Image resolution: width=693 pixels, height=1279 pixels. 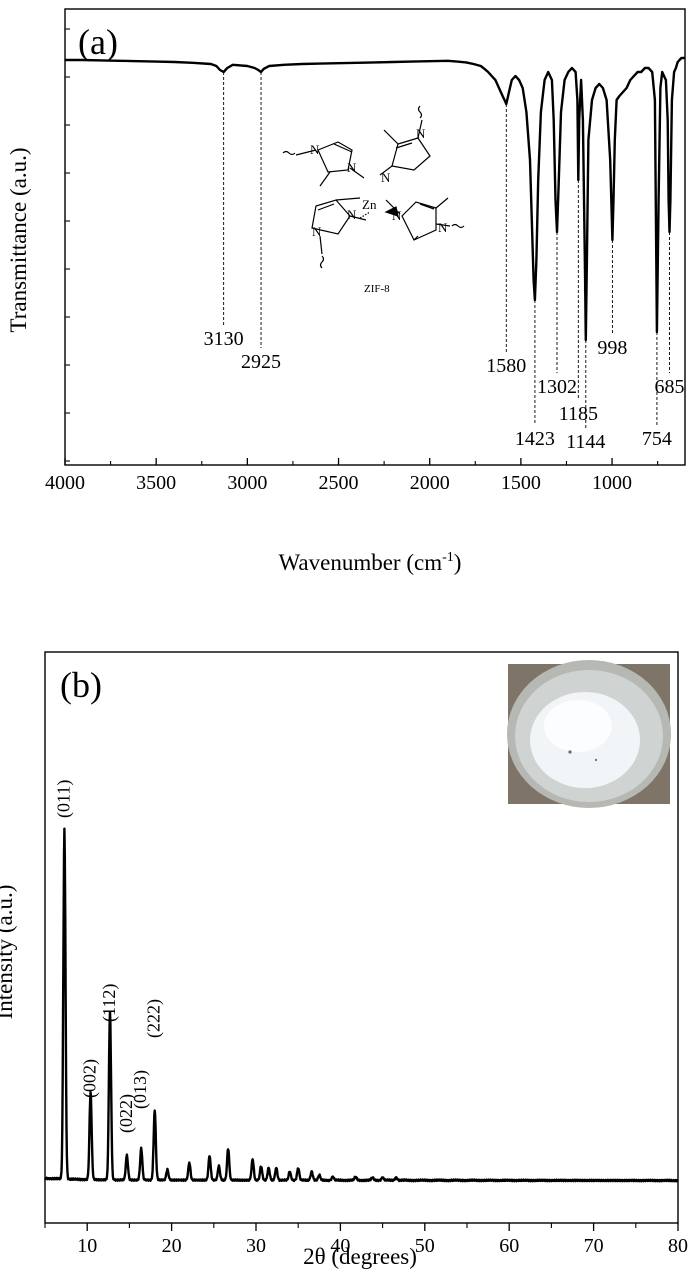 What do you see at coordinates (8, 952) in the screenshot?
I see `panel-b-ylabel: Intensity (a.u.)` at bounding box center [8, 952].